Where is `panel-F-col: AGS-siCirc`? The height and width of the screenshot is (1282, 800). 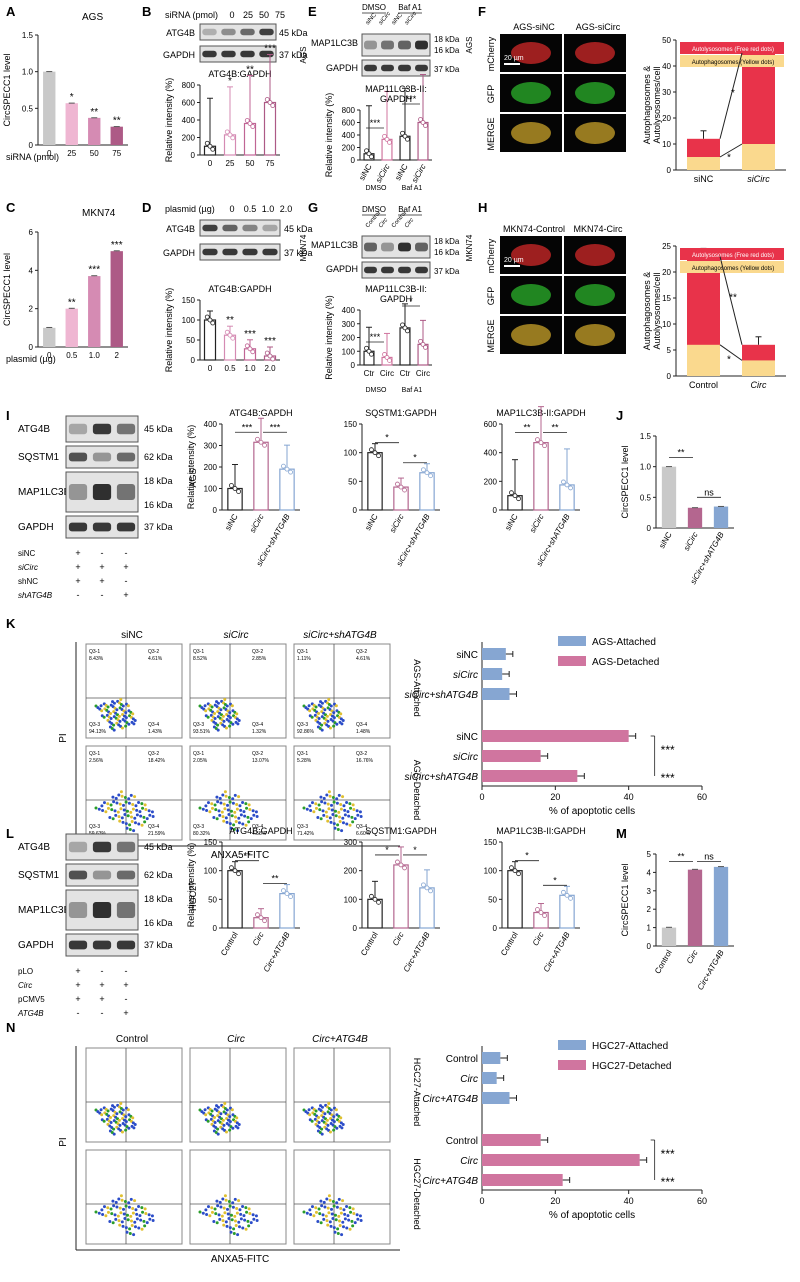 panel-F-col: AGS-siCirc is located at coordinates (598, 27).